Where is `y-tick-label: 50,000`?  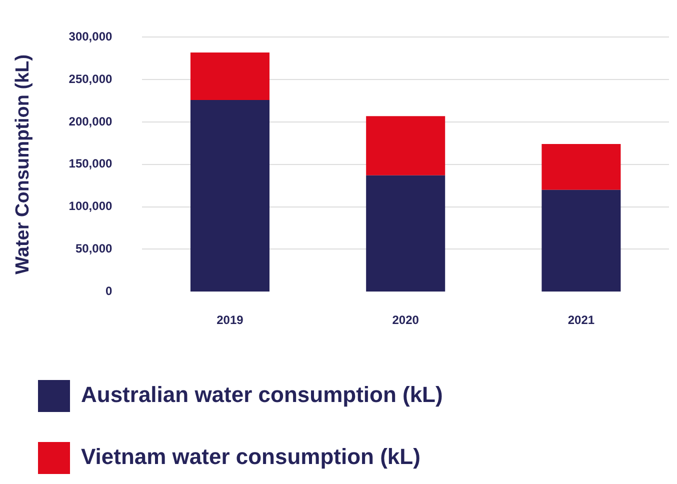 y-tick-label: 50,000 is located at coordinates (94, 249).